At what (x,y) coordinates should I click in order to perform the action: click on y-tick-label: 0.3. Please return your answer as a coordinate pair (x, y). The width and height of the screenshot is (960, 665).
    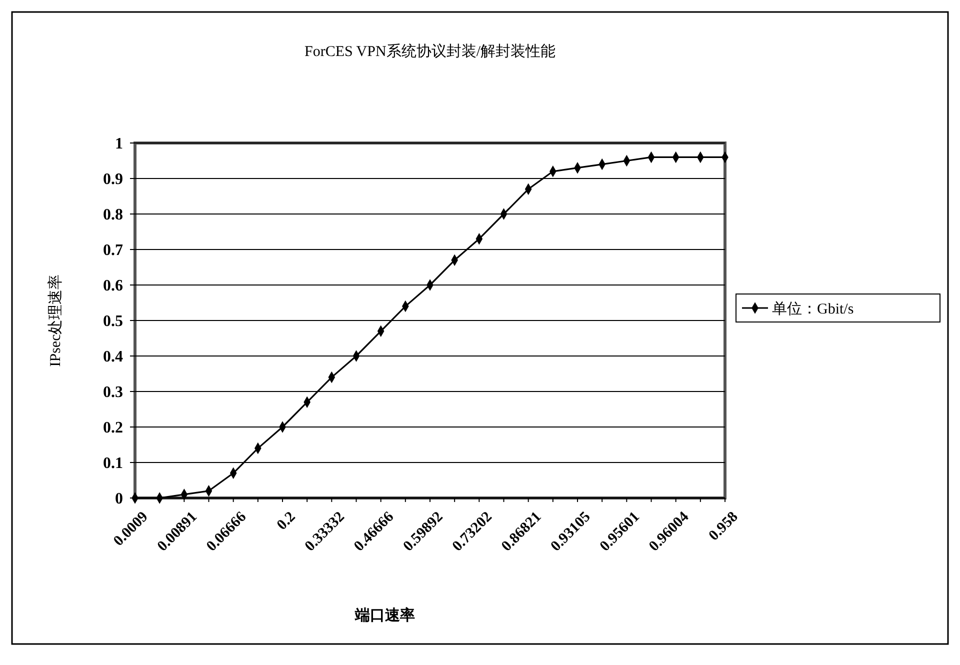
    Looking at the image, I should click on (113, 393).